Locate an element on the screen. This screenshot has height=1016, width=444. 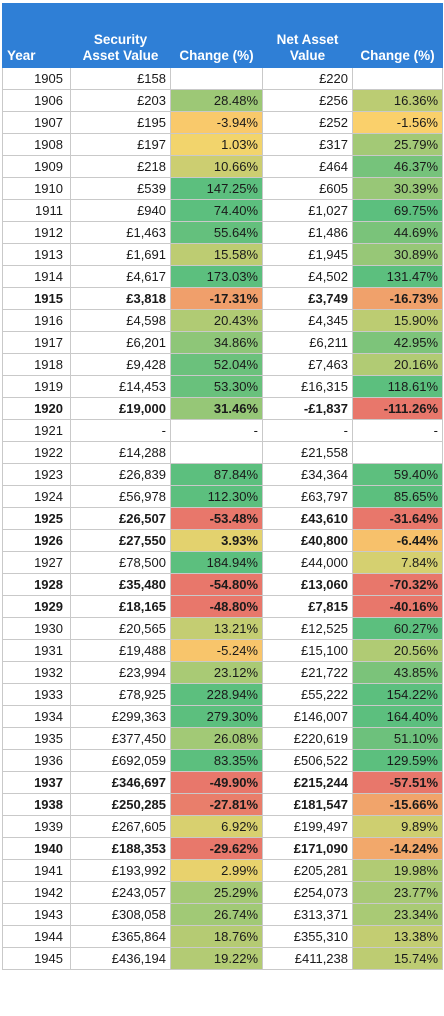
net-value-cell: £215,244 is located at coordinates (307, 782).